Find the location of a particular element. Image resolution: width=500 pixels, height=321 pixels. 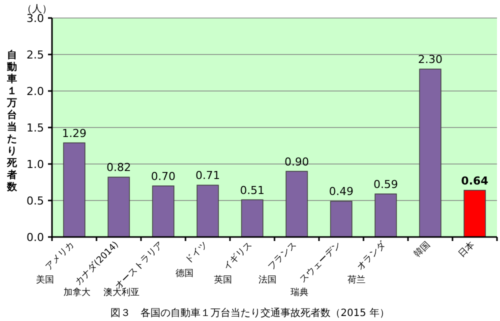

text: 德国 is located at coordinates (185, 274).